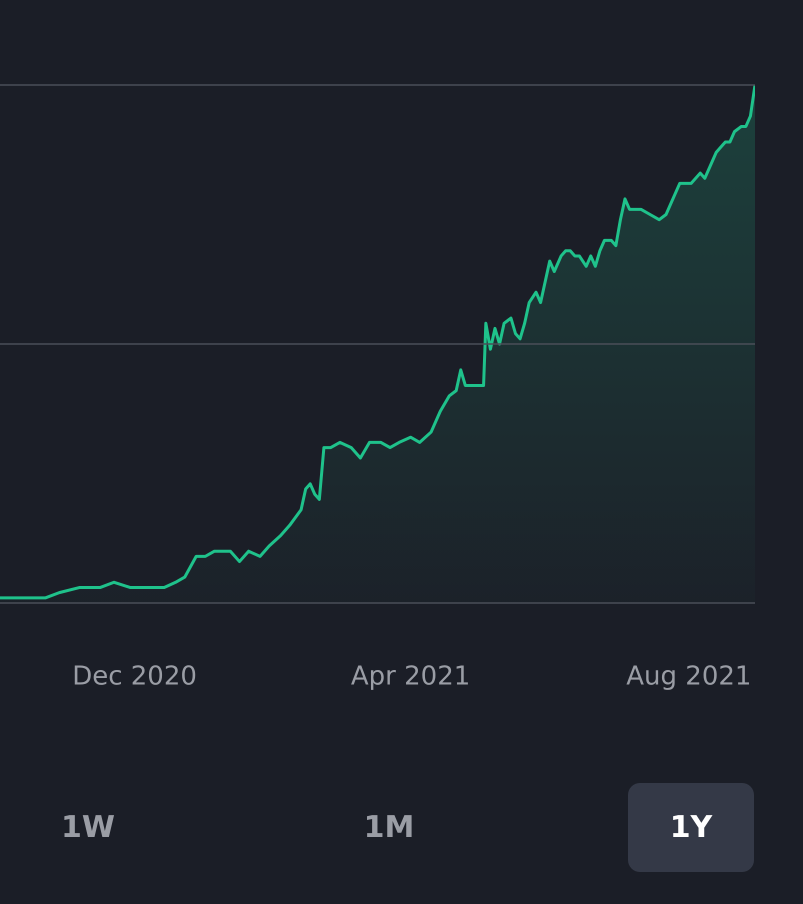 The width and height of the screenshot is (803, 904). I want to click on x-tick-label: Dec 2020, so click(134, 676).